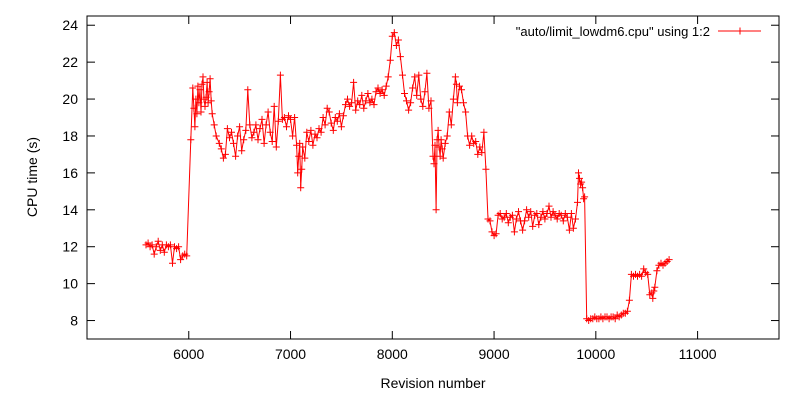 The width and height of the screenshot is (800, 400). I want to click on x-tick-label: 7000, so click(290, 354).